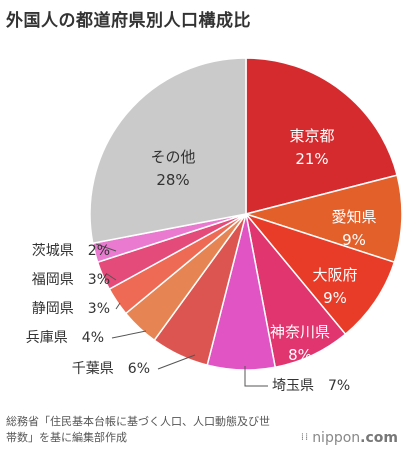  Describe the element at coordinates (71, 309) in the screenshot. I see `slice-label-slice-8: 静岡県 3%` at that location.